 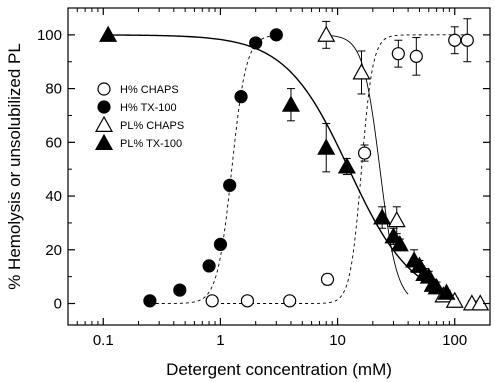 I want to click on x-tick-label: 10, so click(x=337, y=340).